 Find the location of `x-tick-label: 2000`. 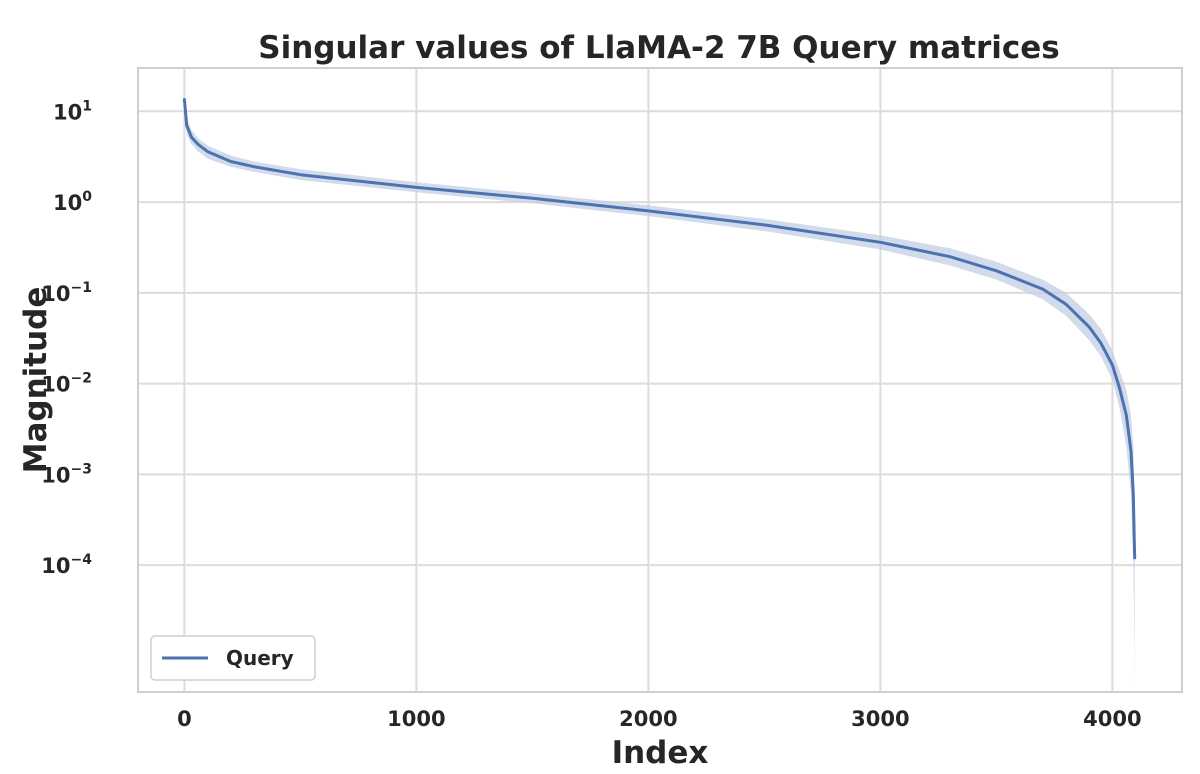

x-tick-label: 2000 is located at coordinates (648, 719).